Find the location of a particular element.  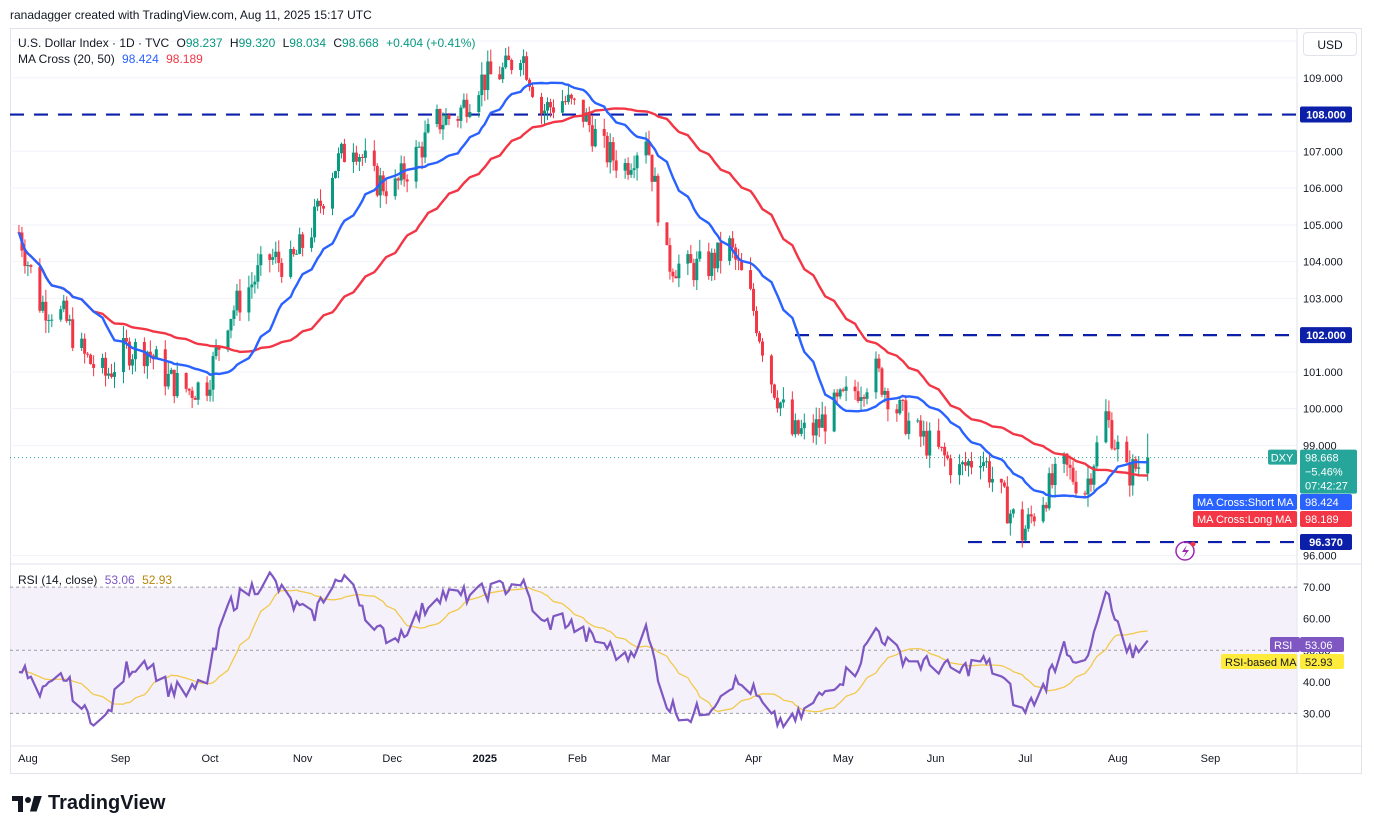

currency-selector: USD is located at coordinates (1330, 44).